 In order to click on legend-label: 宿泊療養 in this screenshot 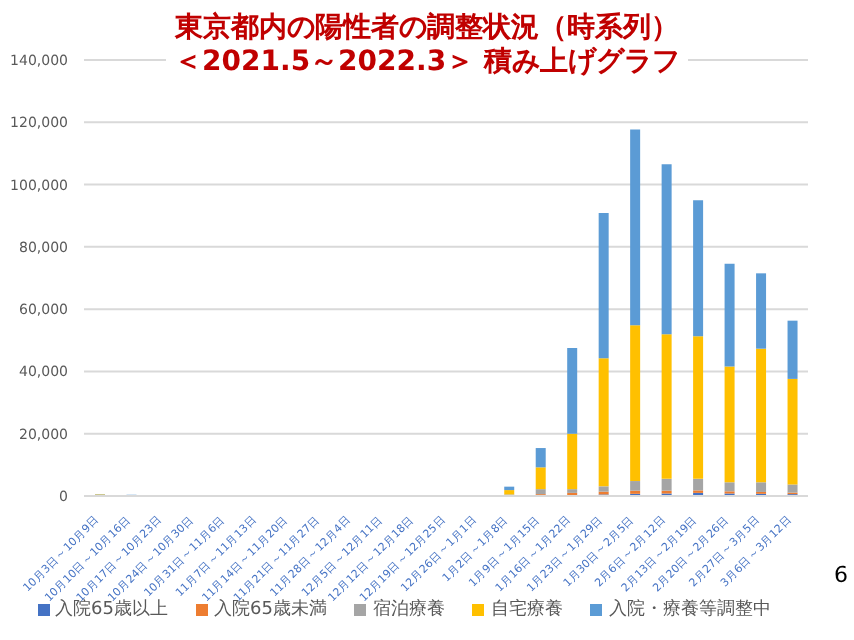, I will do `click(408, 610)`.